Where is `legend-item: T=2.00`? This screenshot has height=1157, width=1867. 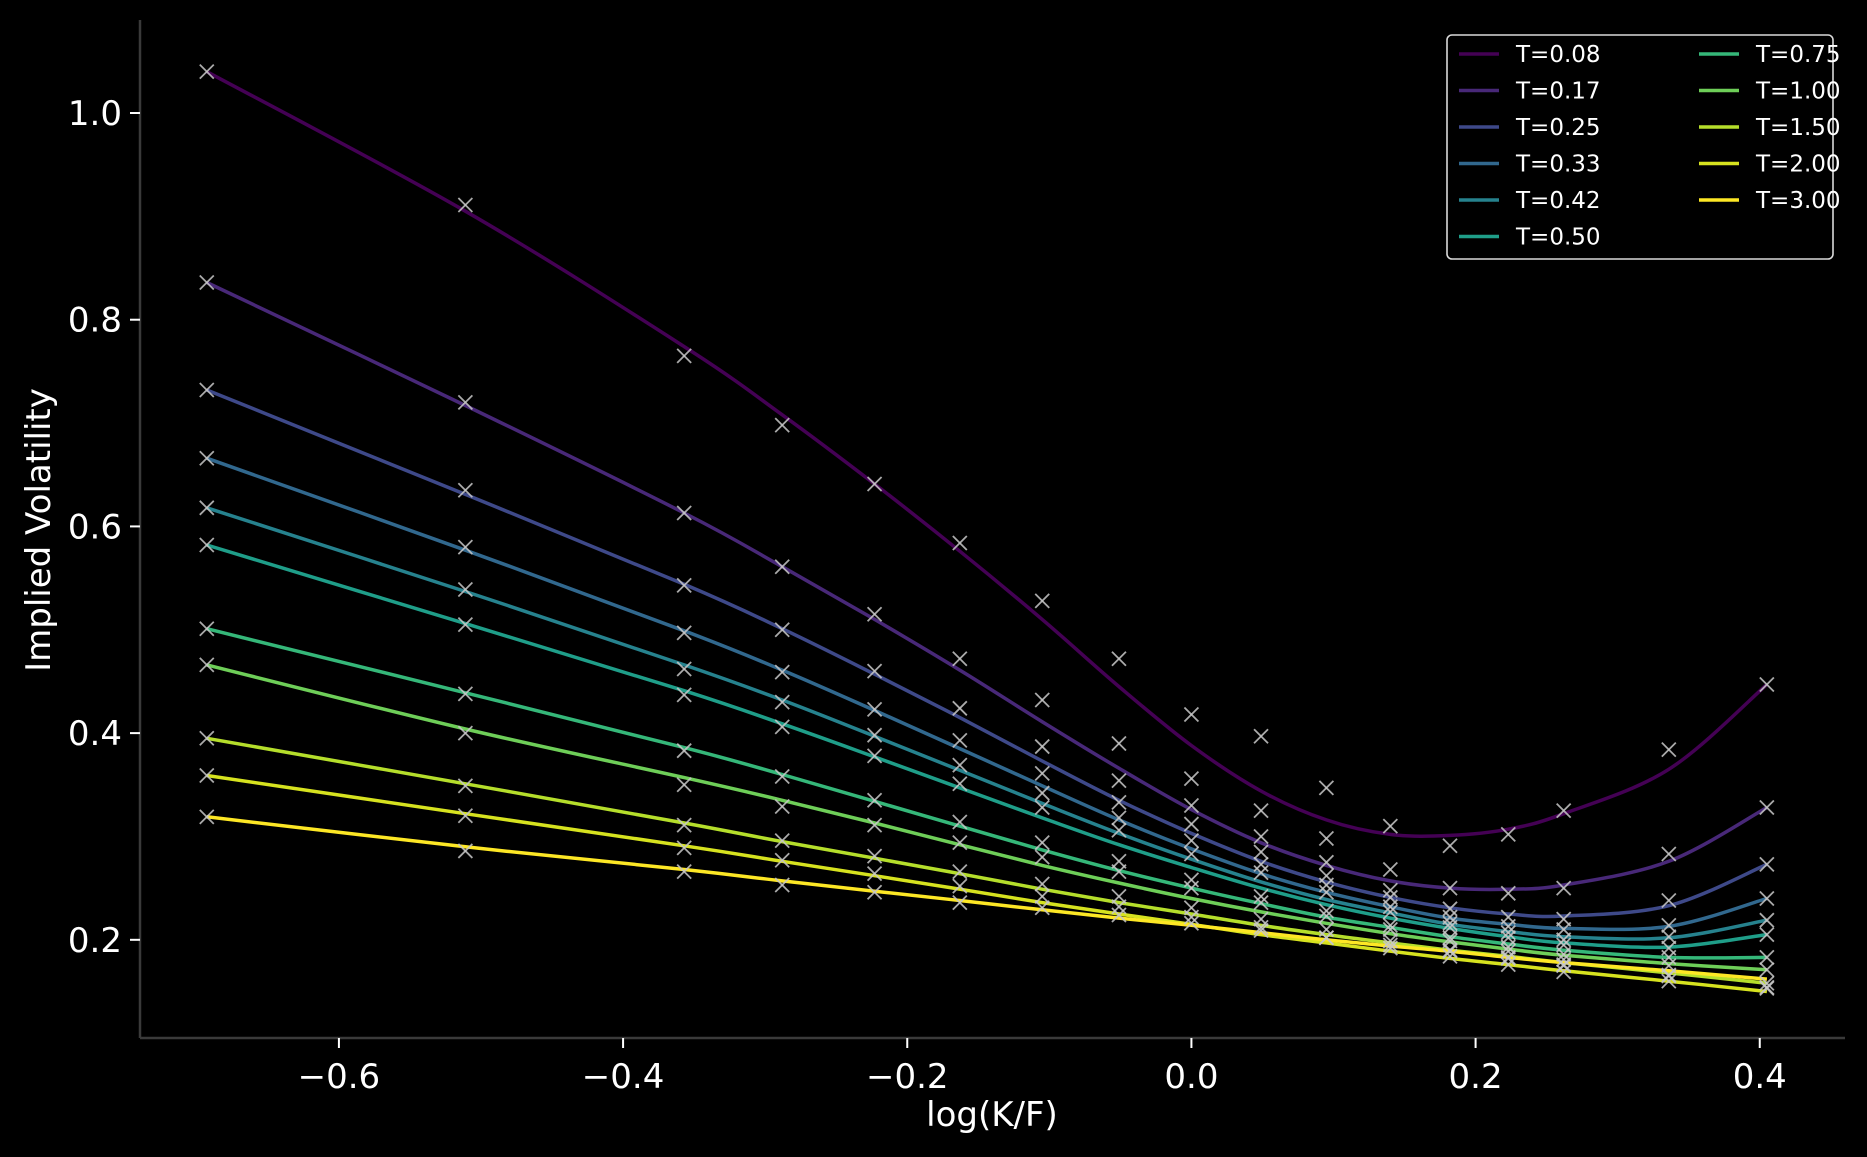
legend-item: T=2.00 is located at coordinates (1770, 165).